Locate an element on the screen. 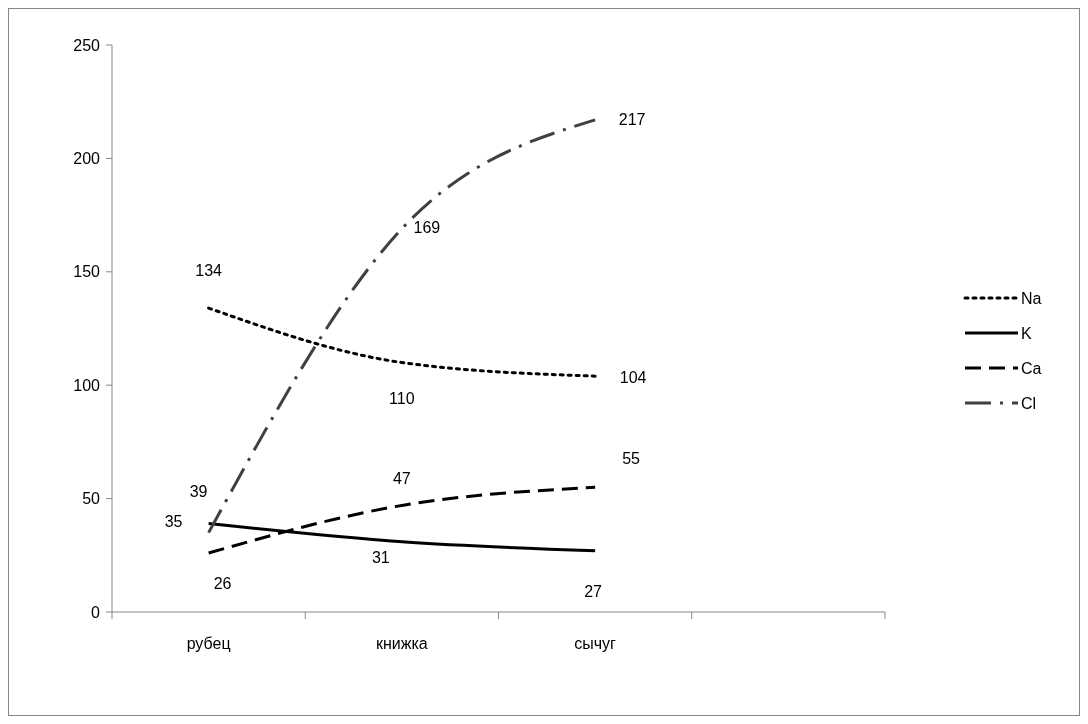 The image size is (1088, 724). legend-label: Ca is located at coordinates (1031, 368).